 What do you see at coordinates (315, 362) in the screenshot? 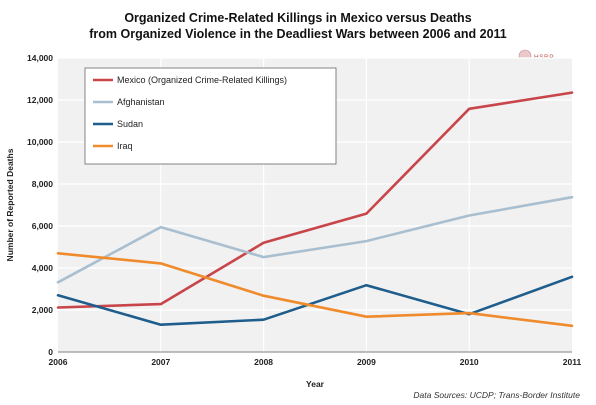
I see `x-axis-ticks: 2006 2007 2008 2009 2010 2011` at bounding box center [315, 362].